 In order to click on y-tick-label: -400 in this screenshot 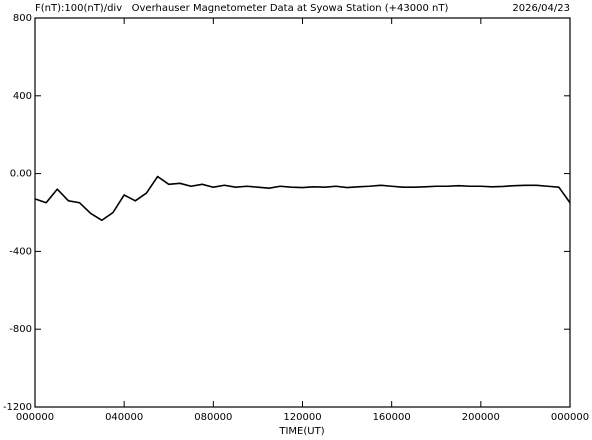, I will do `click(20, 251)`.